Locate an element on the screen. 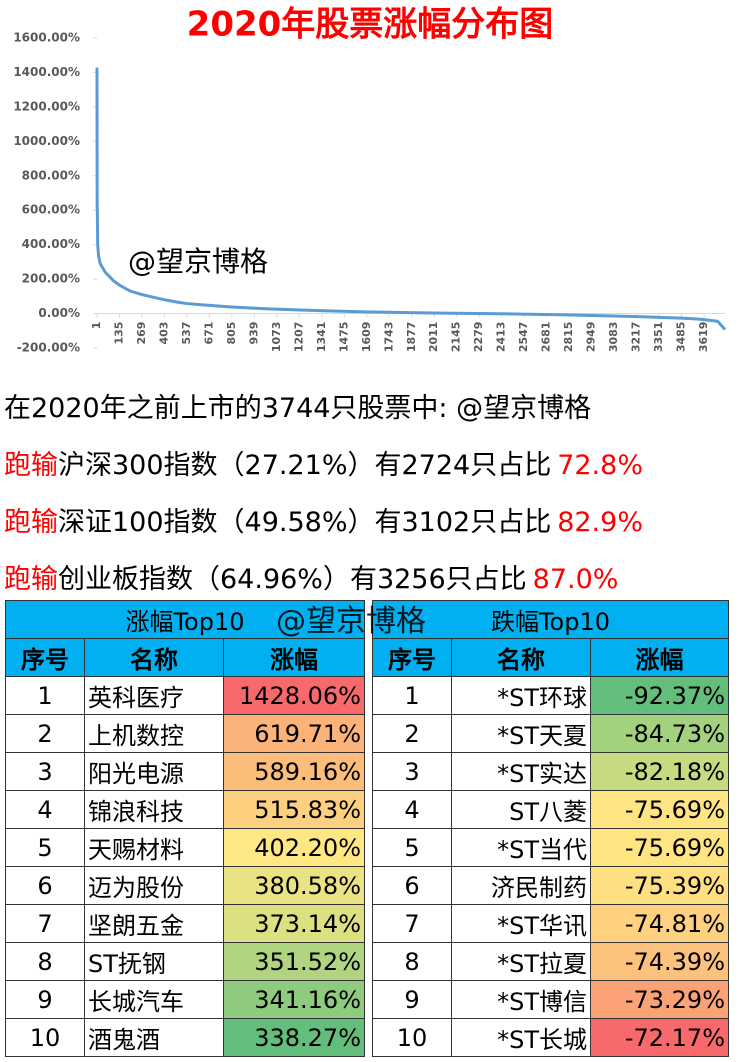  intro-line: 在2020年之前上市的3744只股票中: @望京博格 is located at coordinates (297, 405).